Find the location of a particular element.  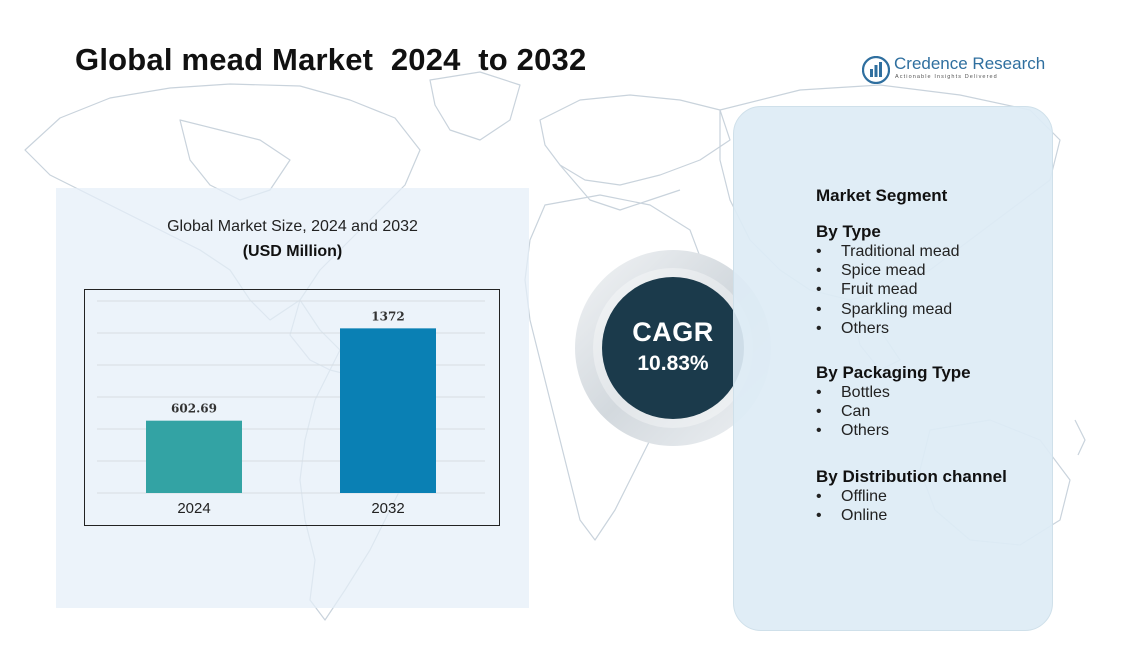

segment-item: Sparkling mead is located at coordinates (888, 309).